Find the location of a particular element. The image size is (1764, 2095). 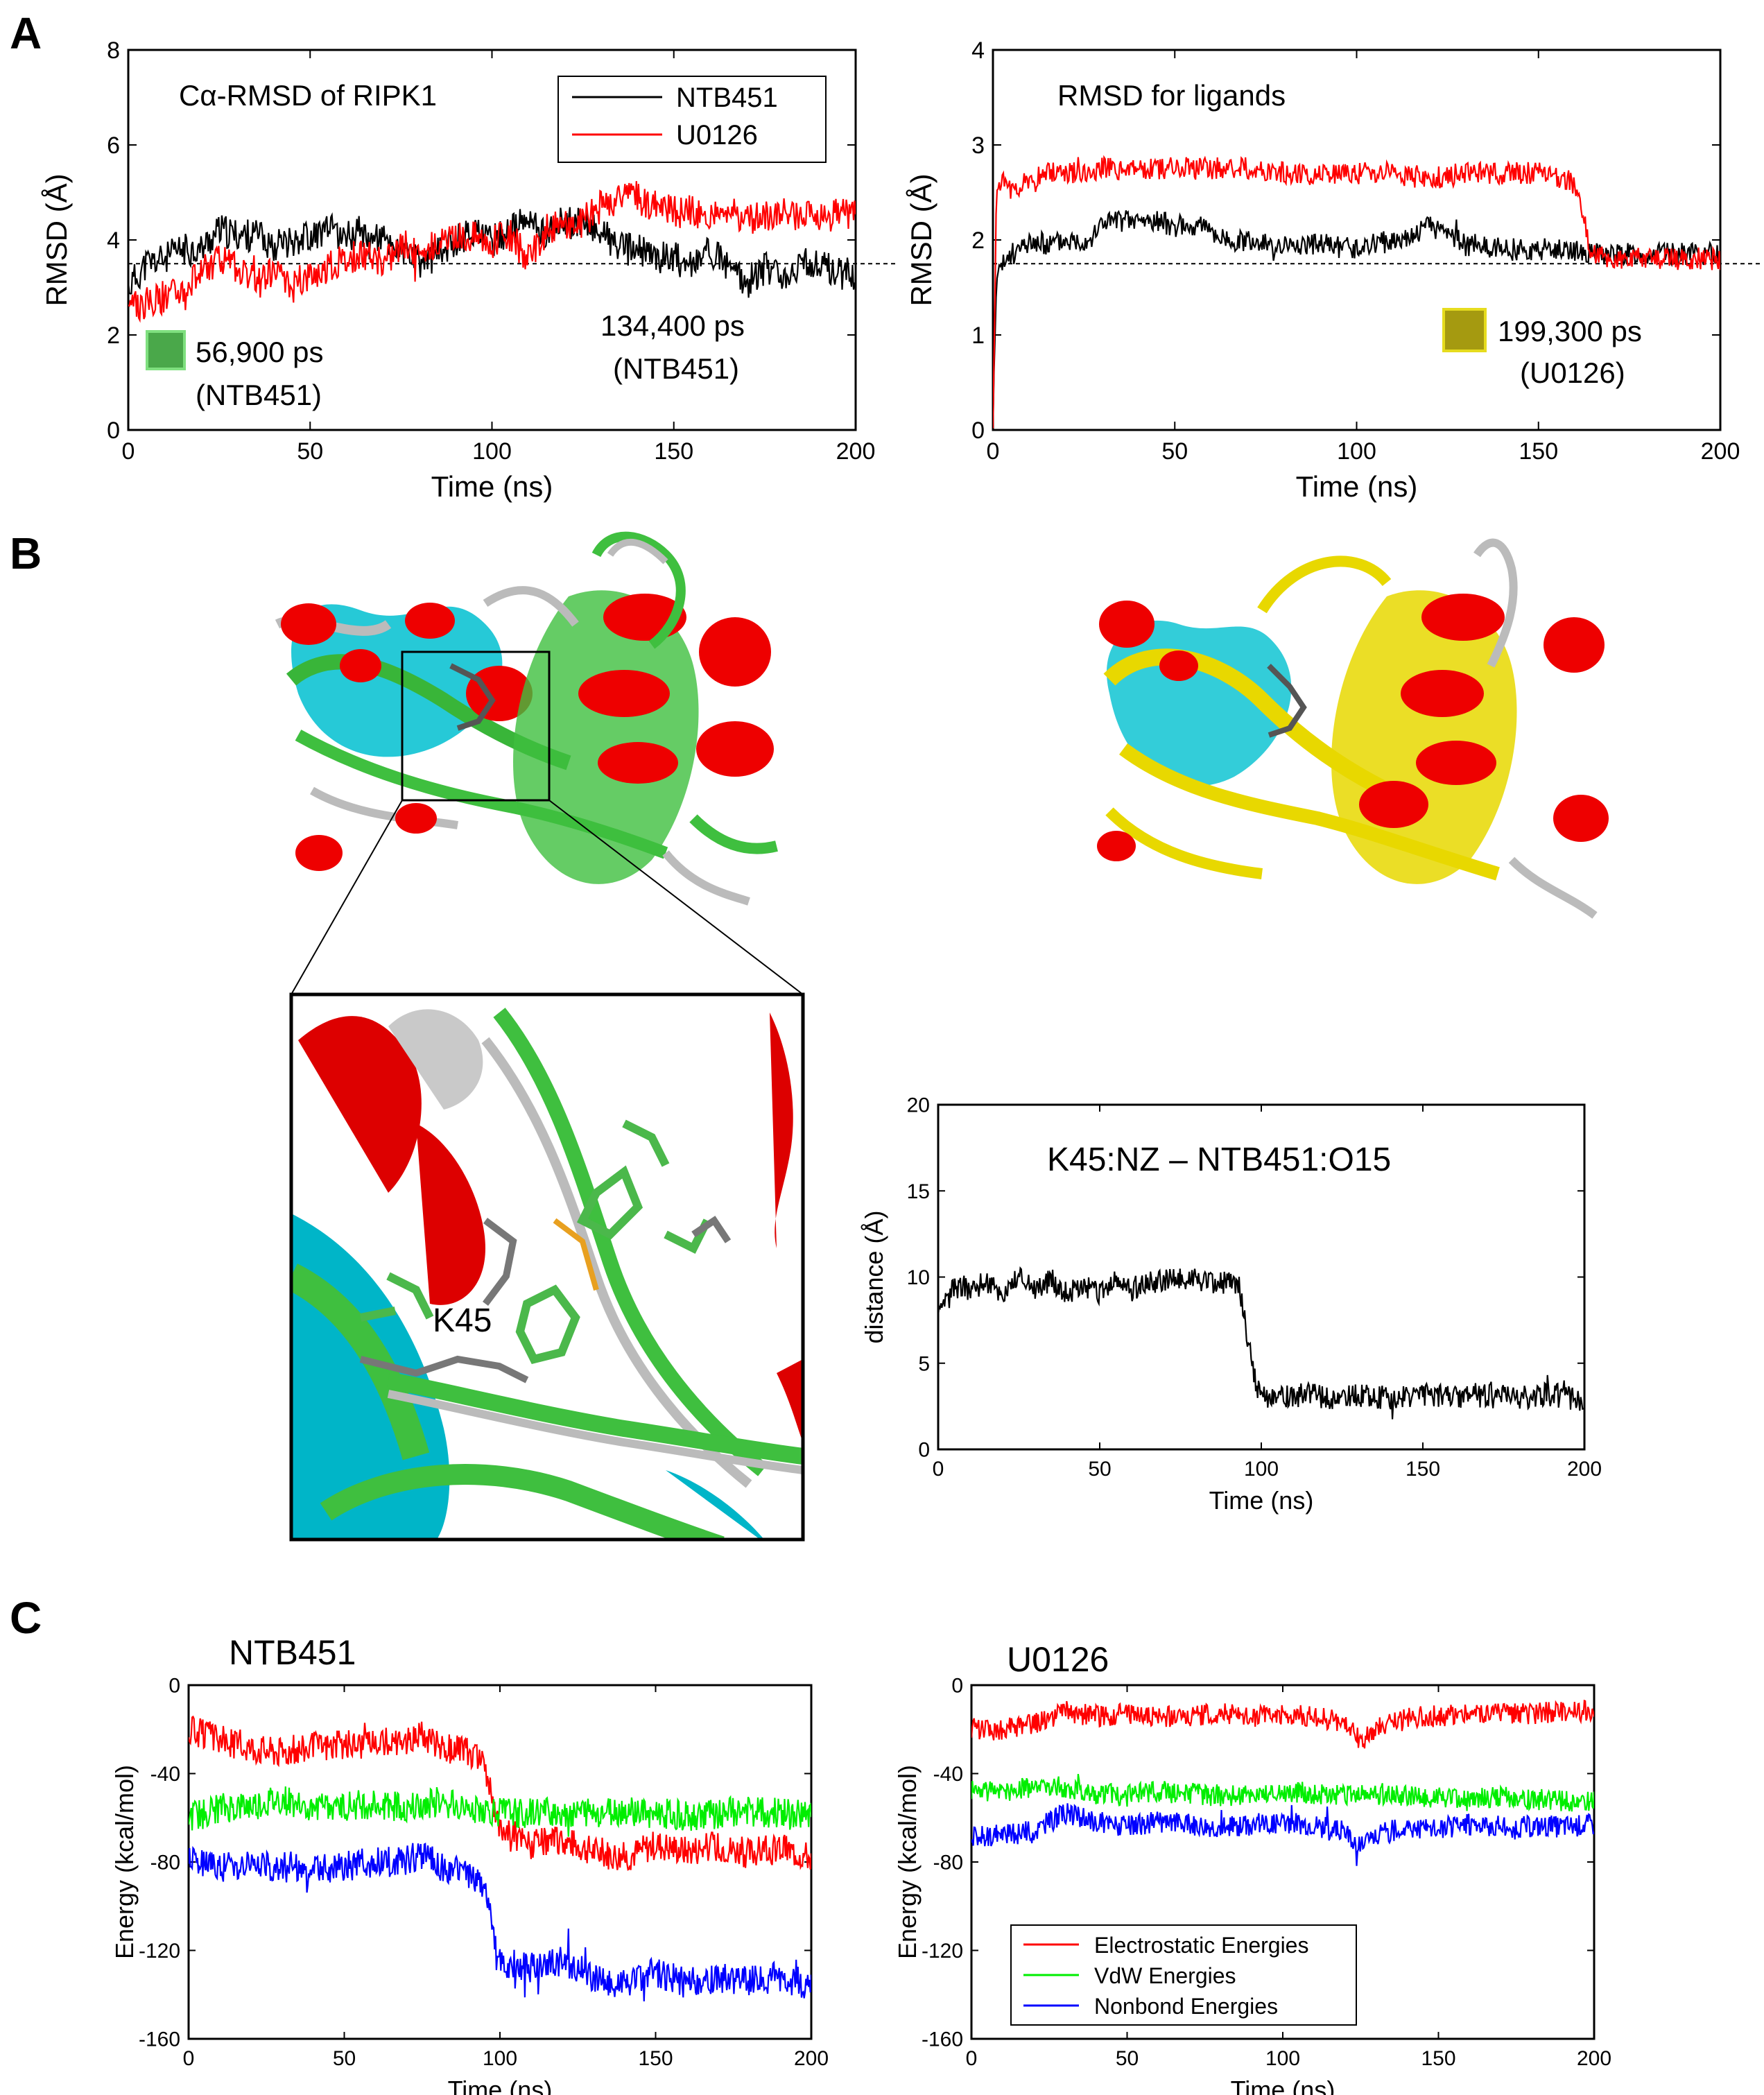

y-axis-label: distance (Å) is located at coordinates (874, 1276).